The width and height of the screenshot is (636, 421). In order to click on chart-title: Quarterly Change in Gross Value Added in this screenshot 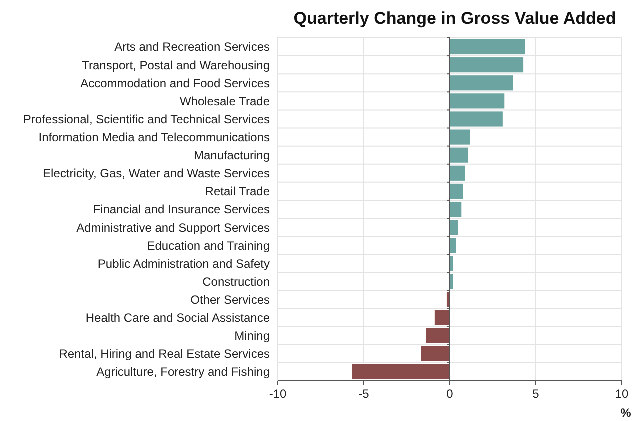, I will do `click(455, 18)`.